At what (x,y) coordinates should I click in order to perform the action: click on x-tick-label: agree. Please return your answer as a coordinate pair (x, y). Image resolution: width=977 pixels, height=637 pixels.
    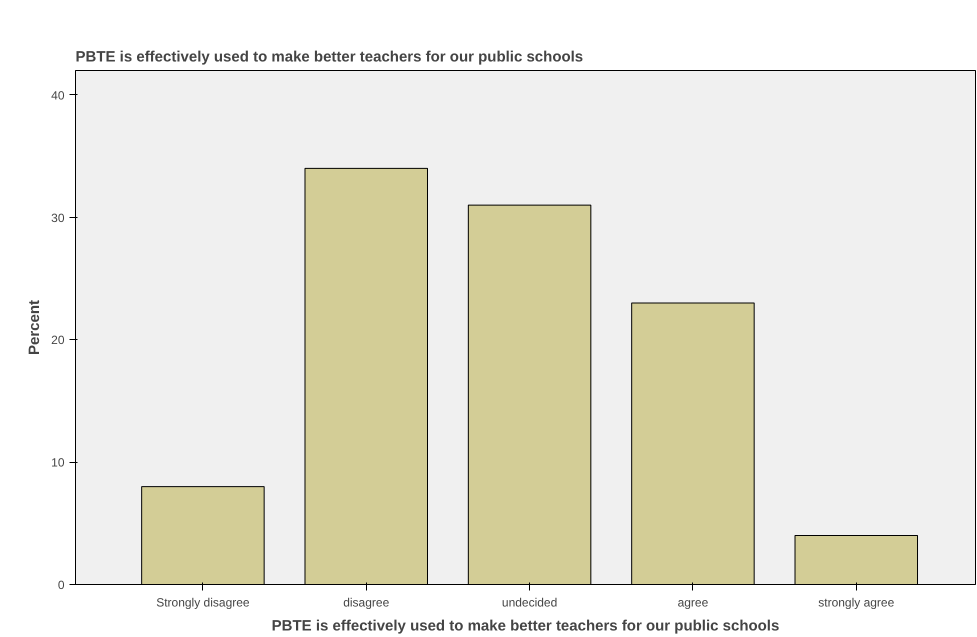
    Looking at the image, I should click on (693, 603).